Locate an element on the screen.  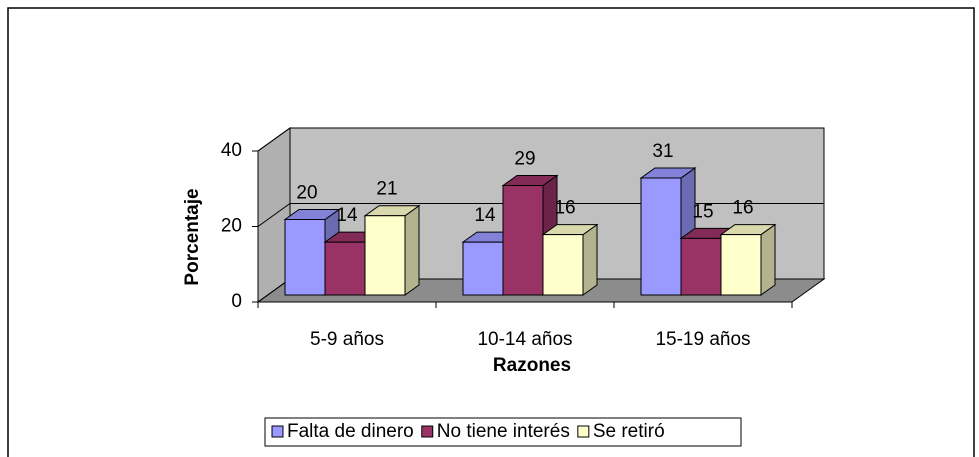
x-tick-label: 15-19 años is located at coordinates (702, 339).